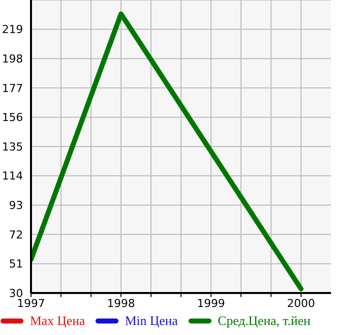  Describe the element at coordinates (12, 117) in the screenshot. I see `y-tick-label: 156` at that location.